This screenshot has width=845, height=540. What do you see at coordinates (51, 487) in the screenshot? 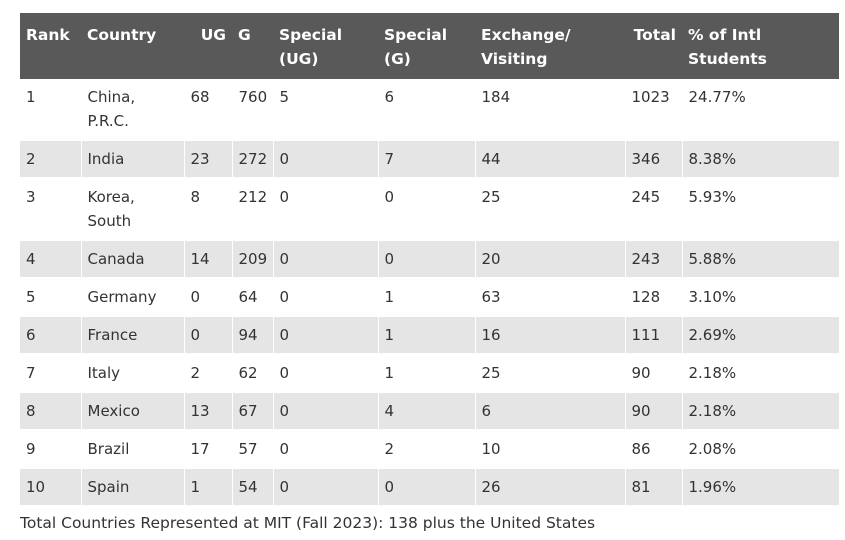
I see `cell-rank: 10` at bounding box center [51, 487].